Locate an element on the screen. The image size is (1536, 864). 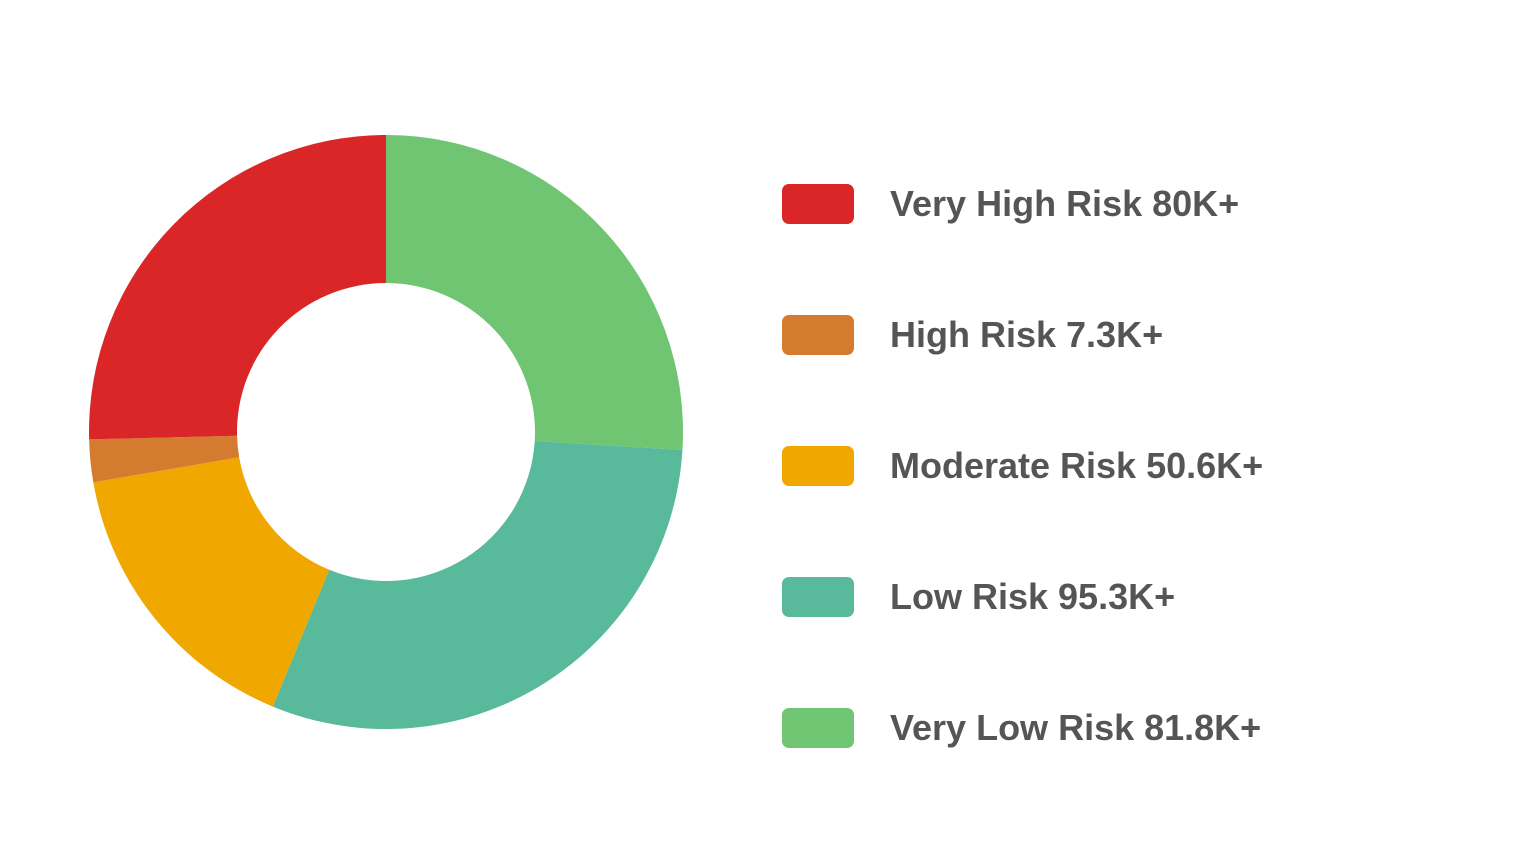
legend-item-high-risk: High Risk 7.3K+ is located at coordinates (1132, 334).